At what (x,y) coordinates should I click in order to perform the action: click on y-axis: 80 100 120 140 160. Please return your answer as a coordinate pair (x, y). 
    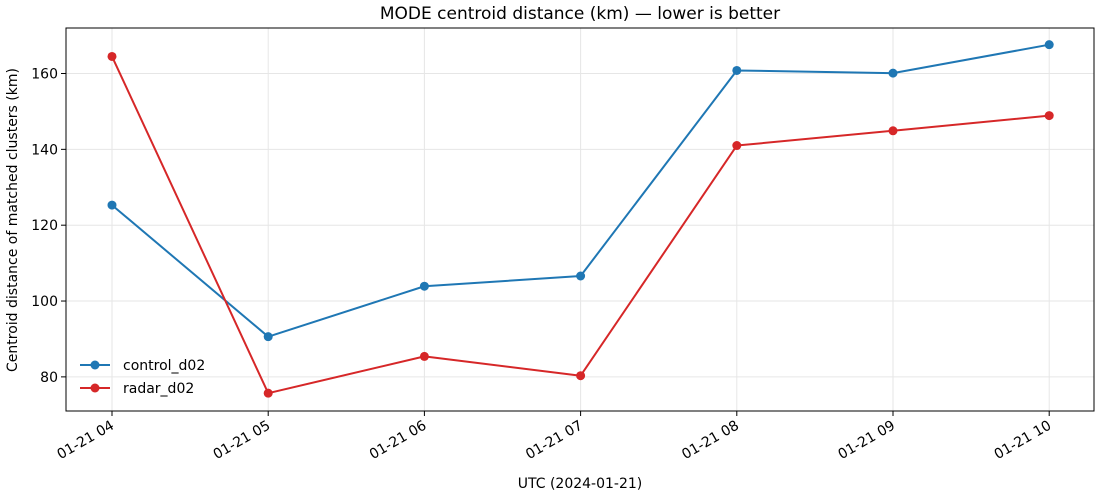
    Looking at the image, I should click on (48, 226).